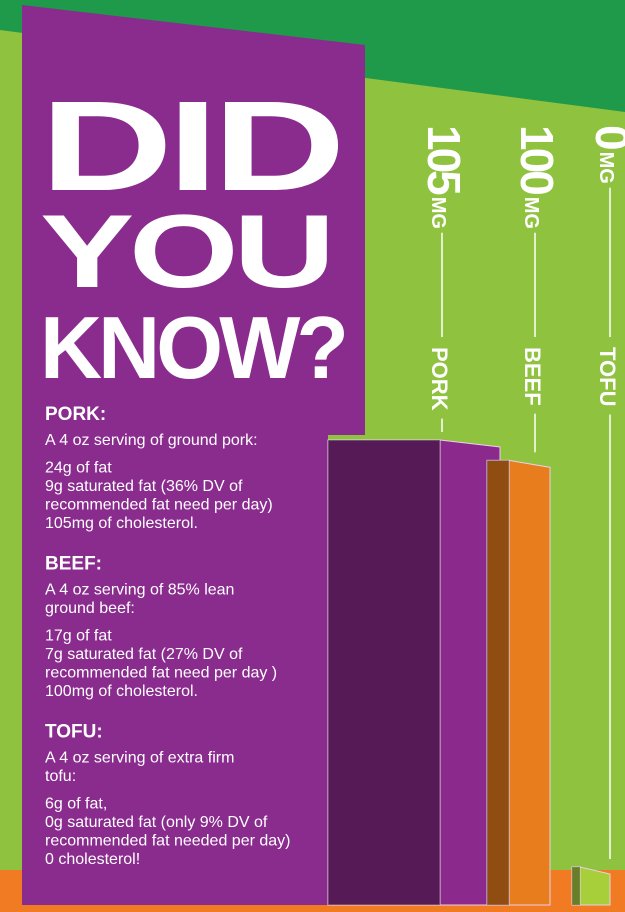  Describe the element at coordinates (167, 841) in the screenshot. I see `fact-line: recommended fat needed per day)` at that location.